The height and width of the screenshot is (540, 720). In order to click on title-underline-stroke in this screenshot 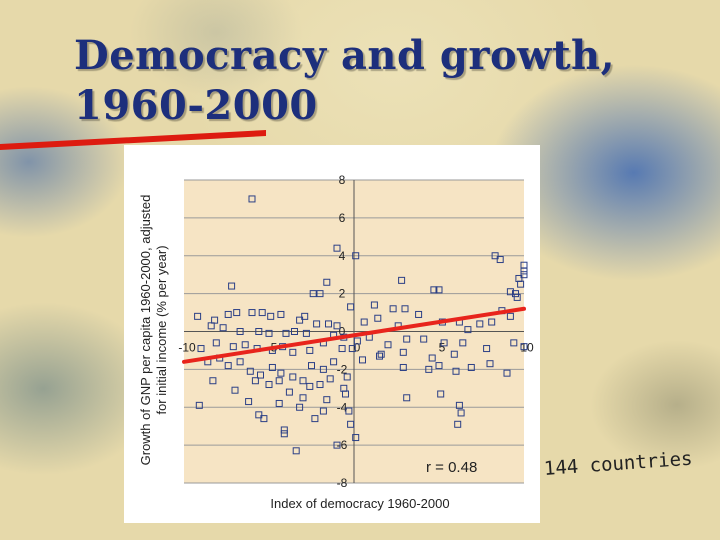, I will do `click(133, 140)`.